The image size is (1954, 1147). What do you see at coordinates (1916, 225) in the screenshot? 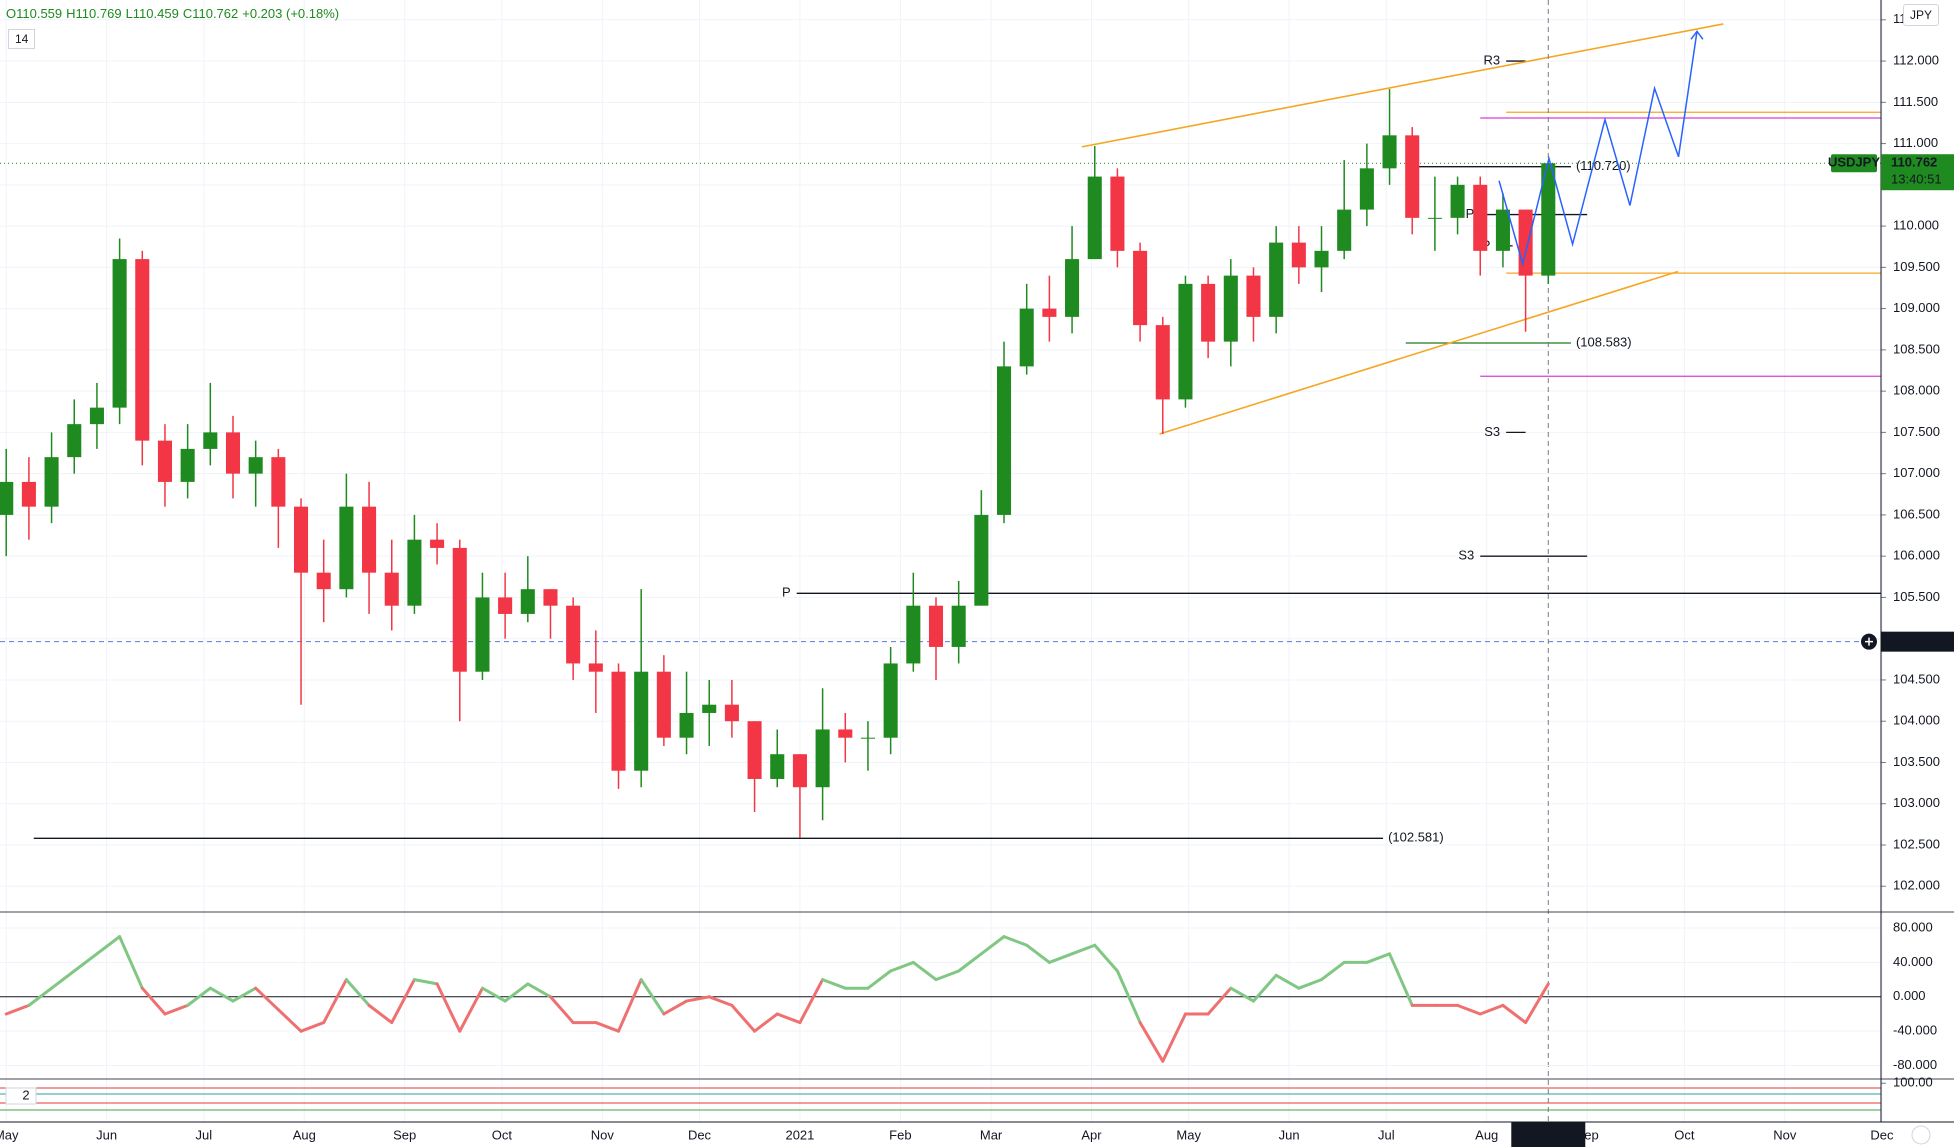
I see `y-tick-label: 110.000` at bounding box center [1916, 225].